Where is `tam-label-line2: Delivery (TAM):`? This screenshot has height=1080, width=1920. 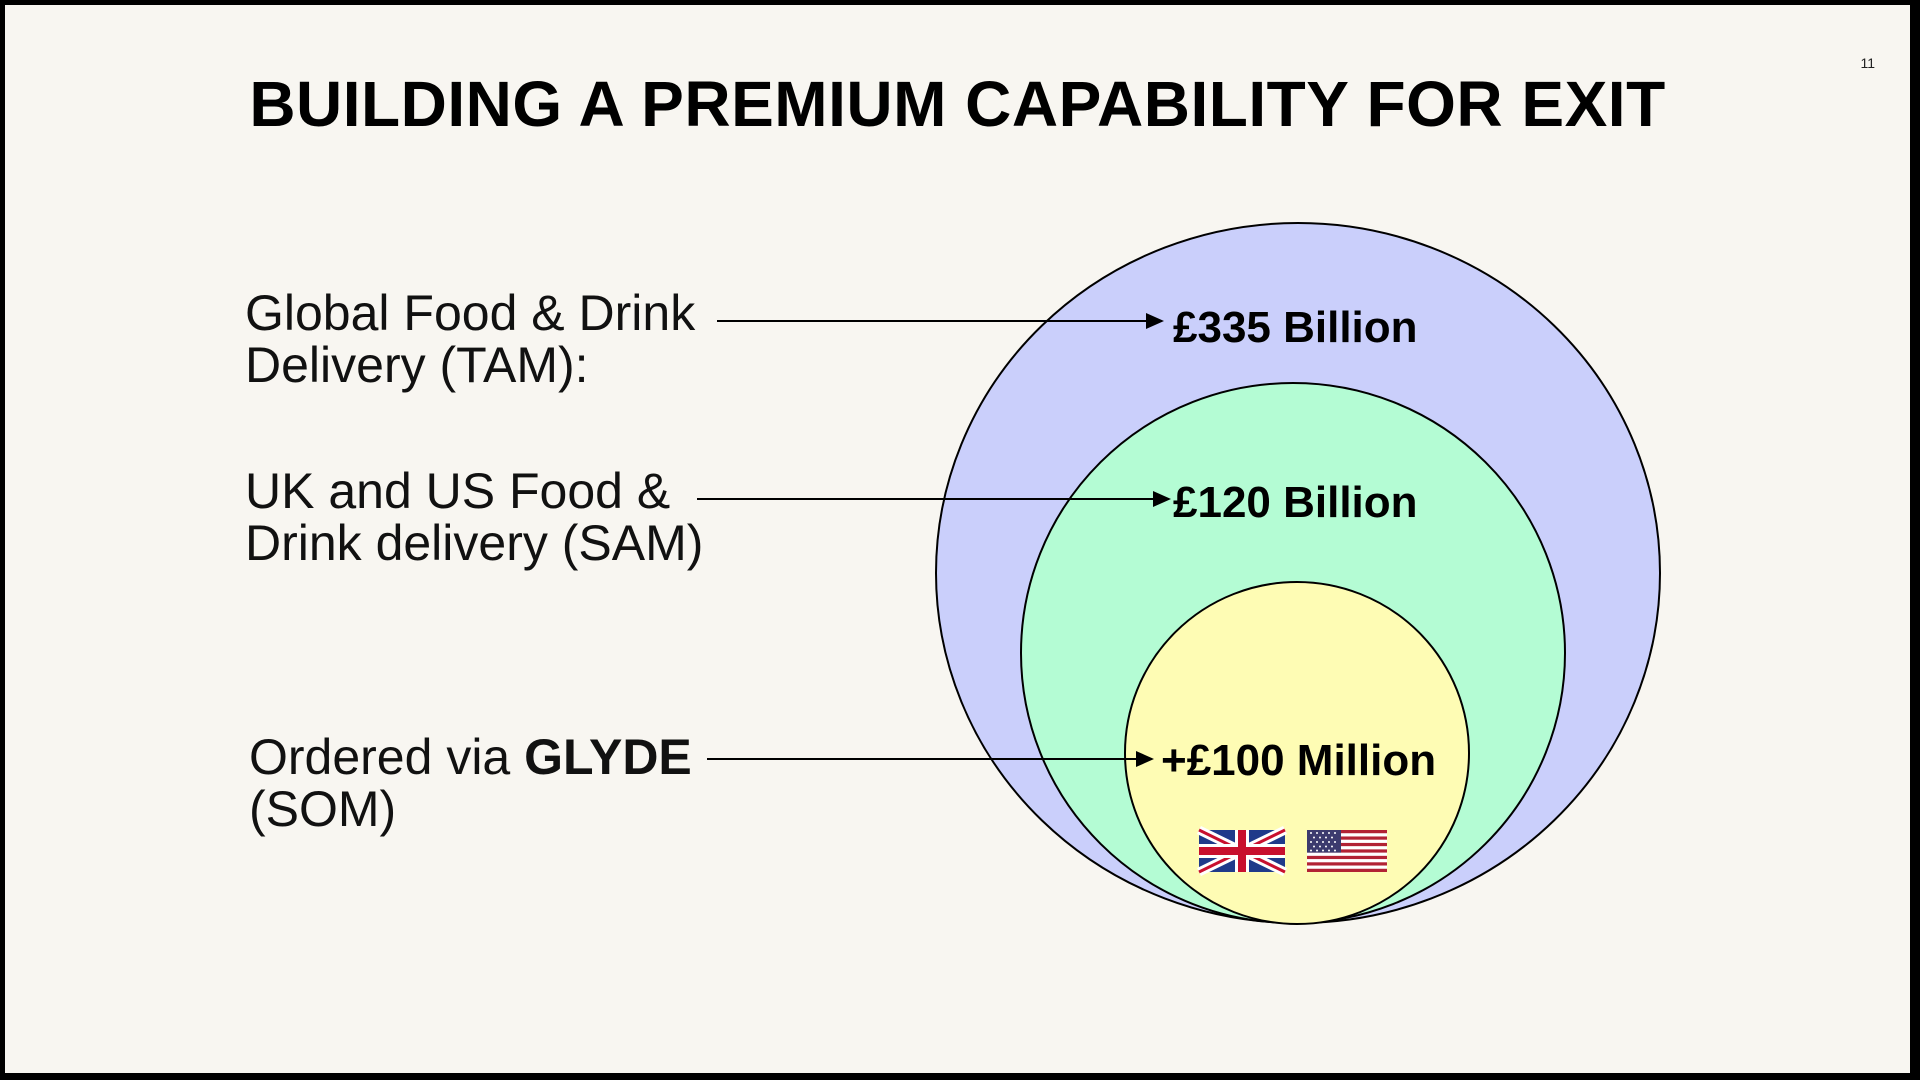
tam-label-line2: Delivery (TAM): is located at coordinates (417, 365).